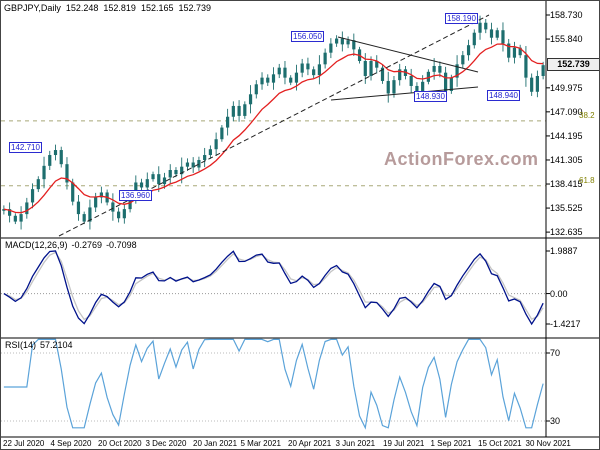  I want to click on current-price-badge: 152.739, so click(573, 64).